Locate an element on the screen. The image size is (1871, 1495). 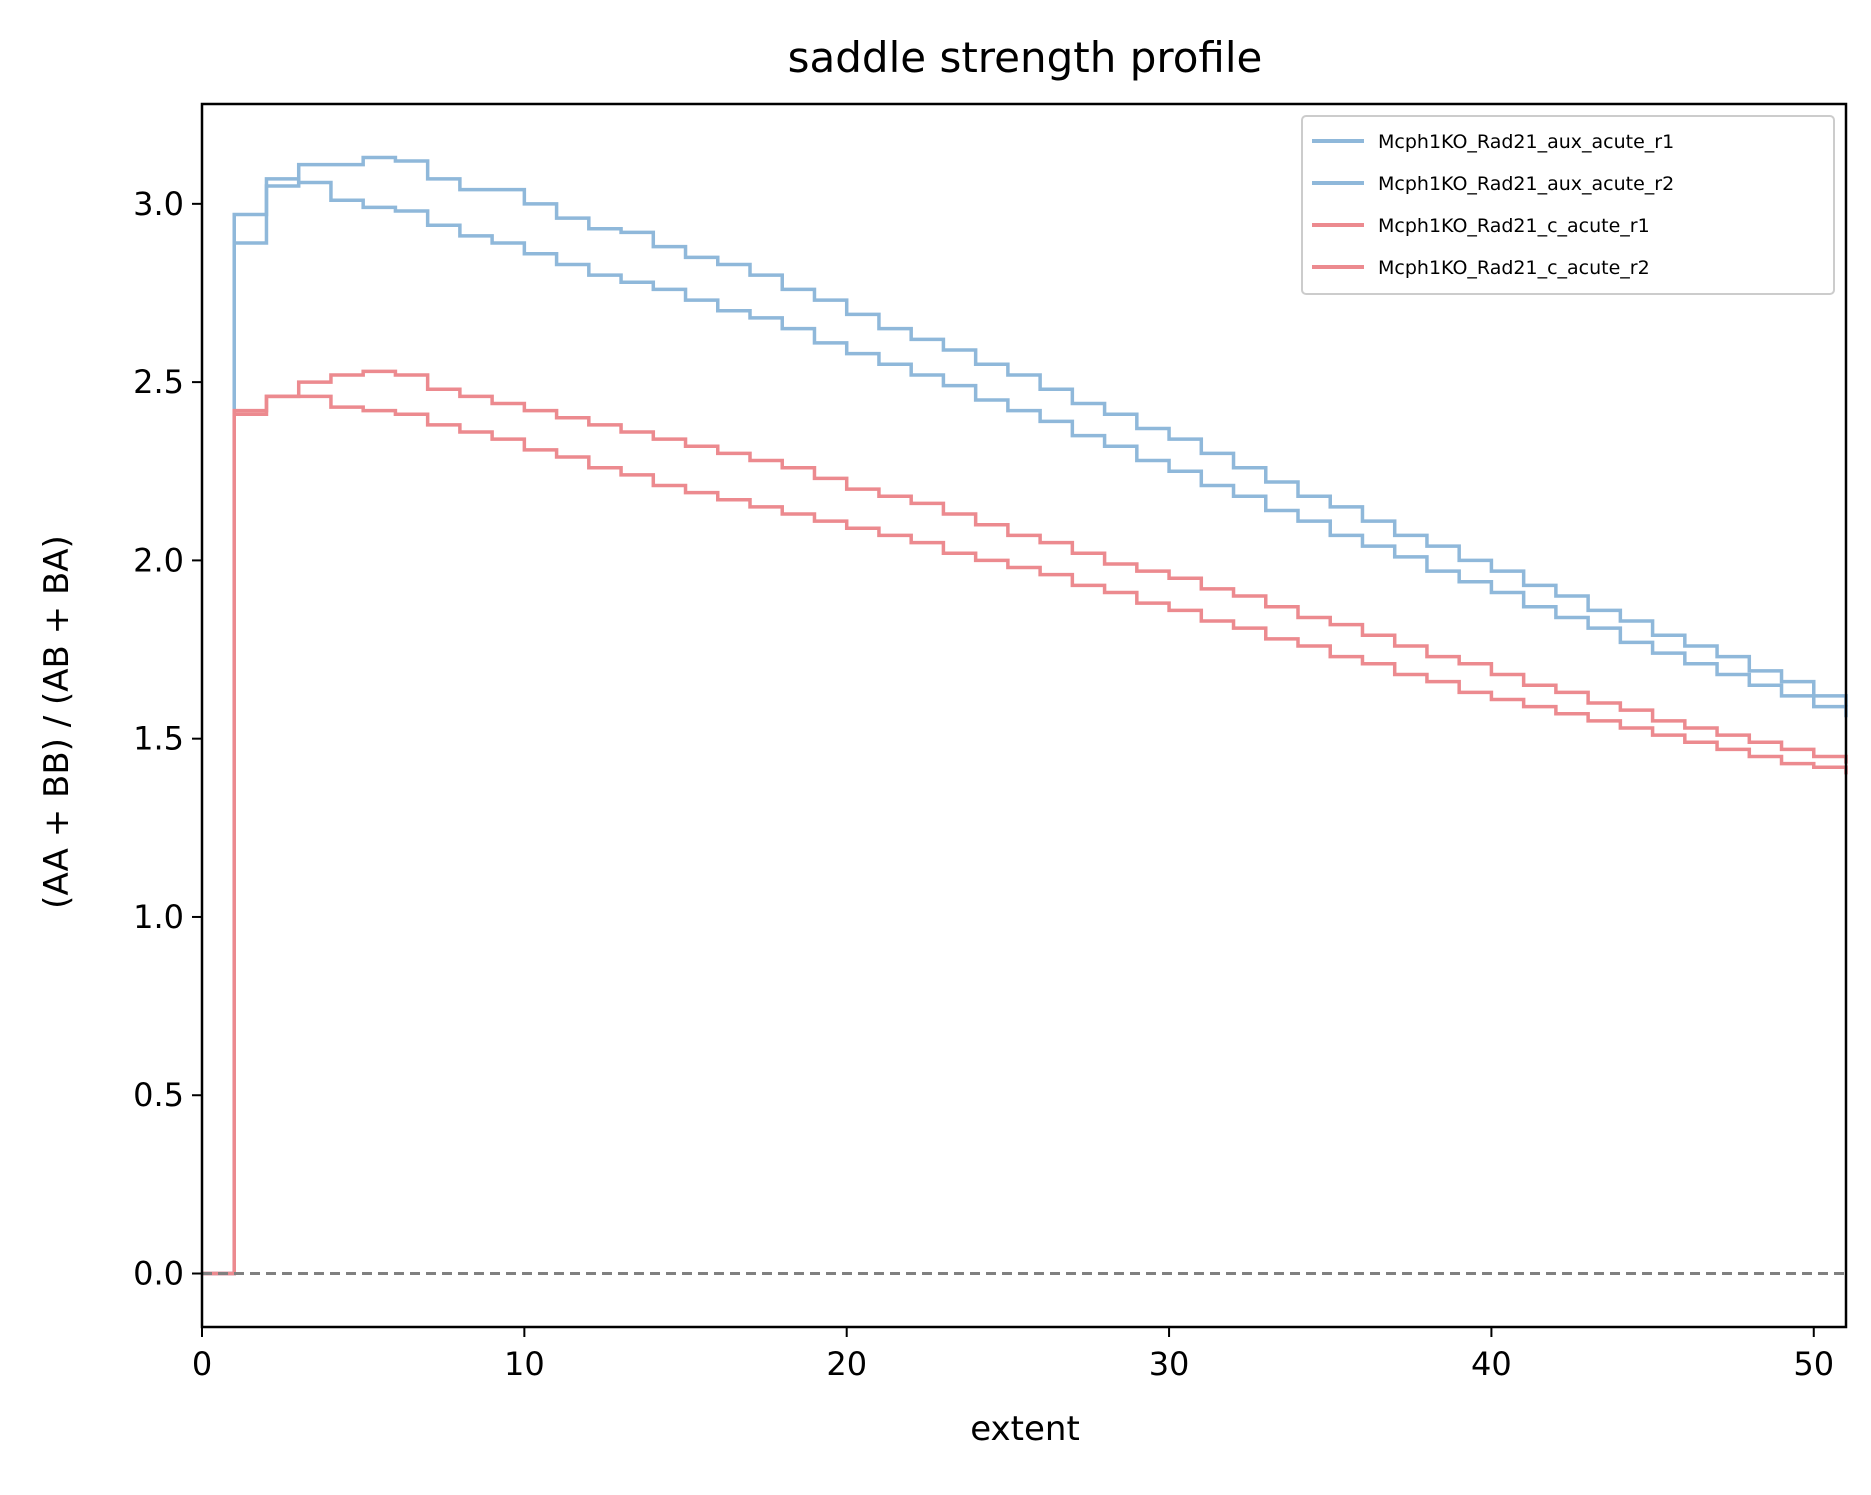
y-tick-label: 0.5 is located at coordinates (158, 1095).